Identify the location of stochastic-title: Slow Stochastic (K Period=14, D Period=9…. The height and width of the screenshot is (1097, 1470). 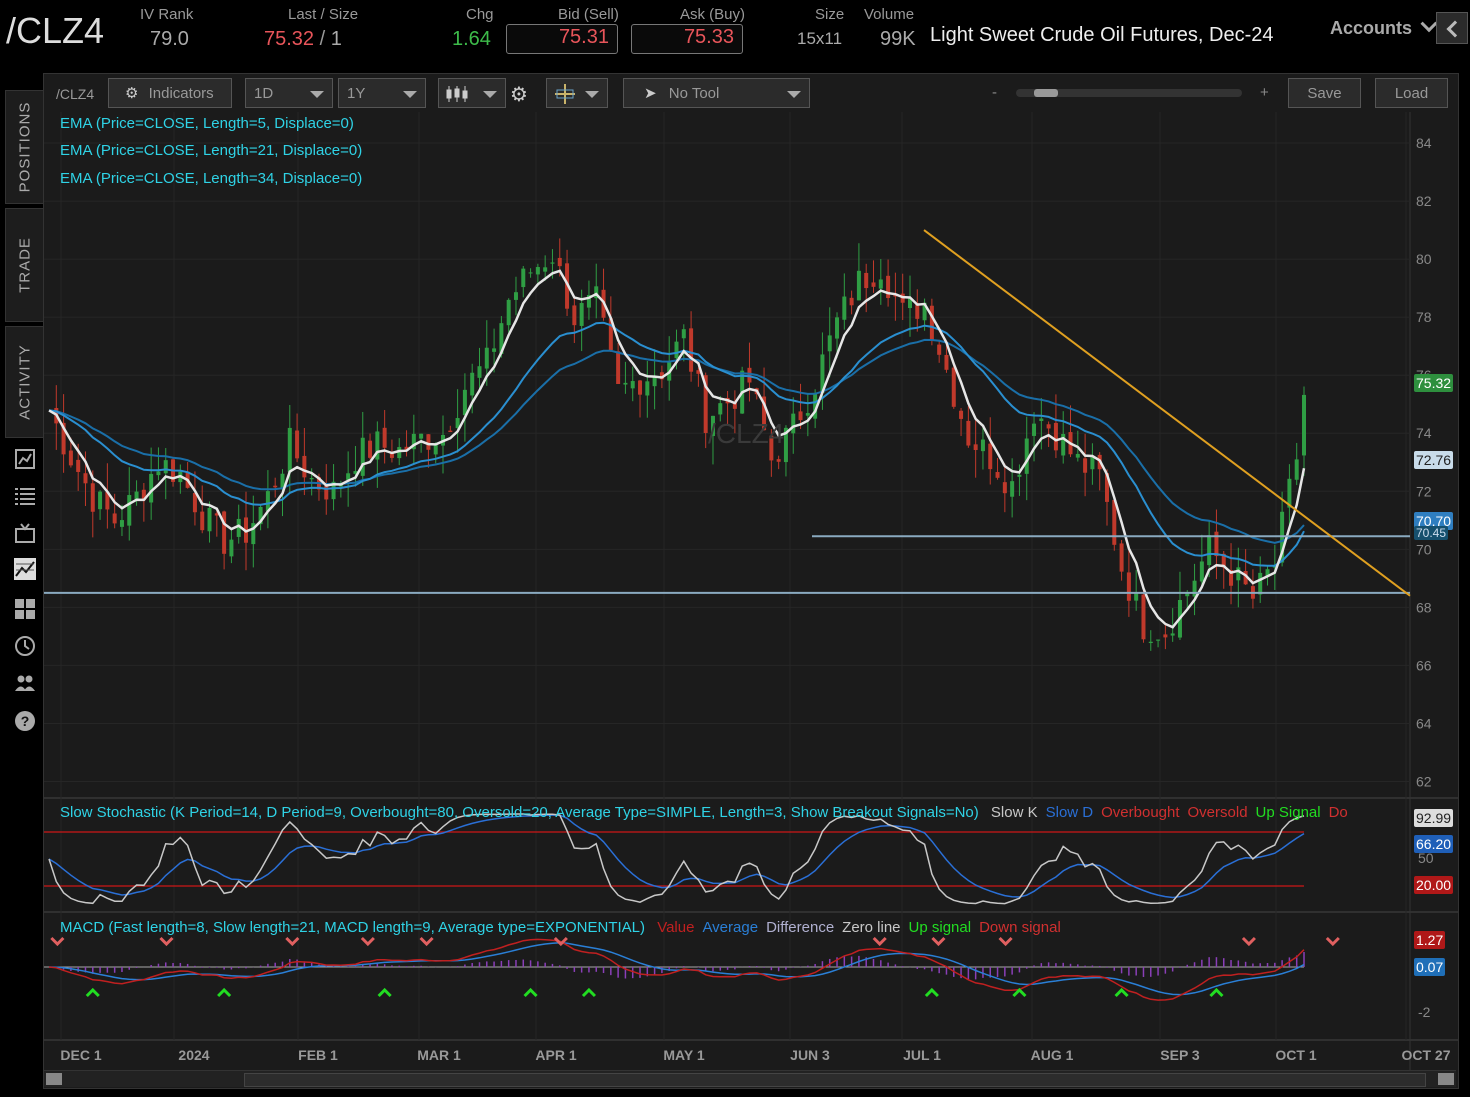
(704, 812).